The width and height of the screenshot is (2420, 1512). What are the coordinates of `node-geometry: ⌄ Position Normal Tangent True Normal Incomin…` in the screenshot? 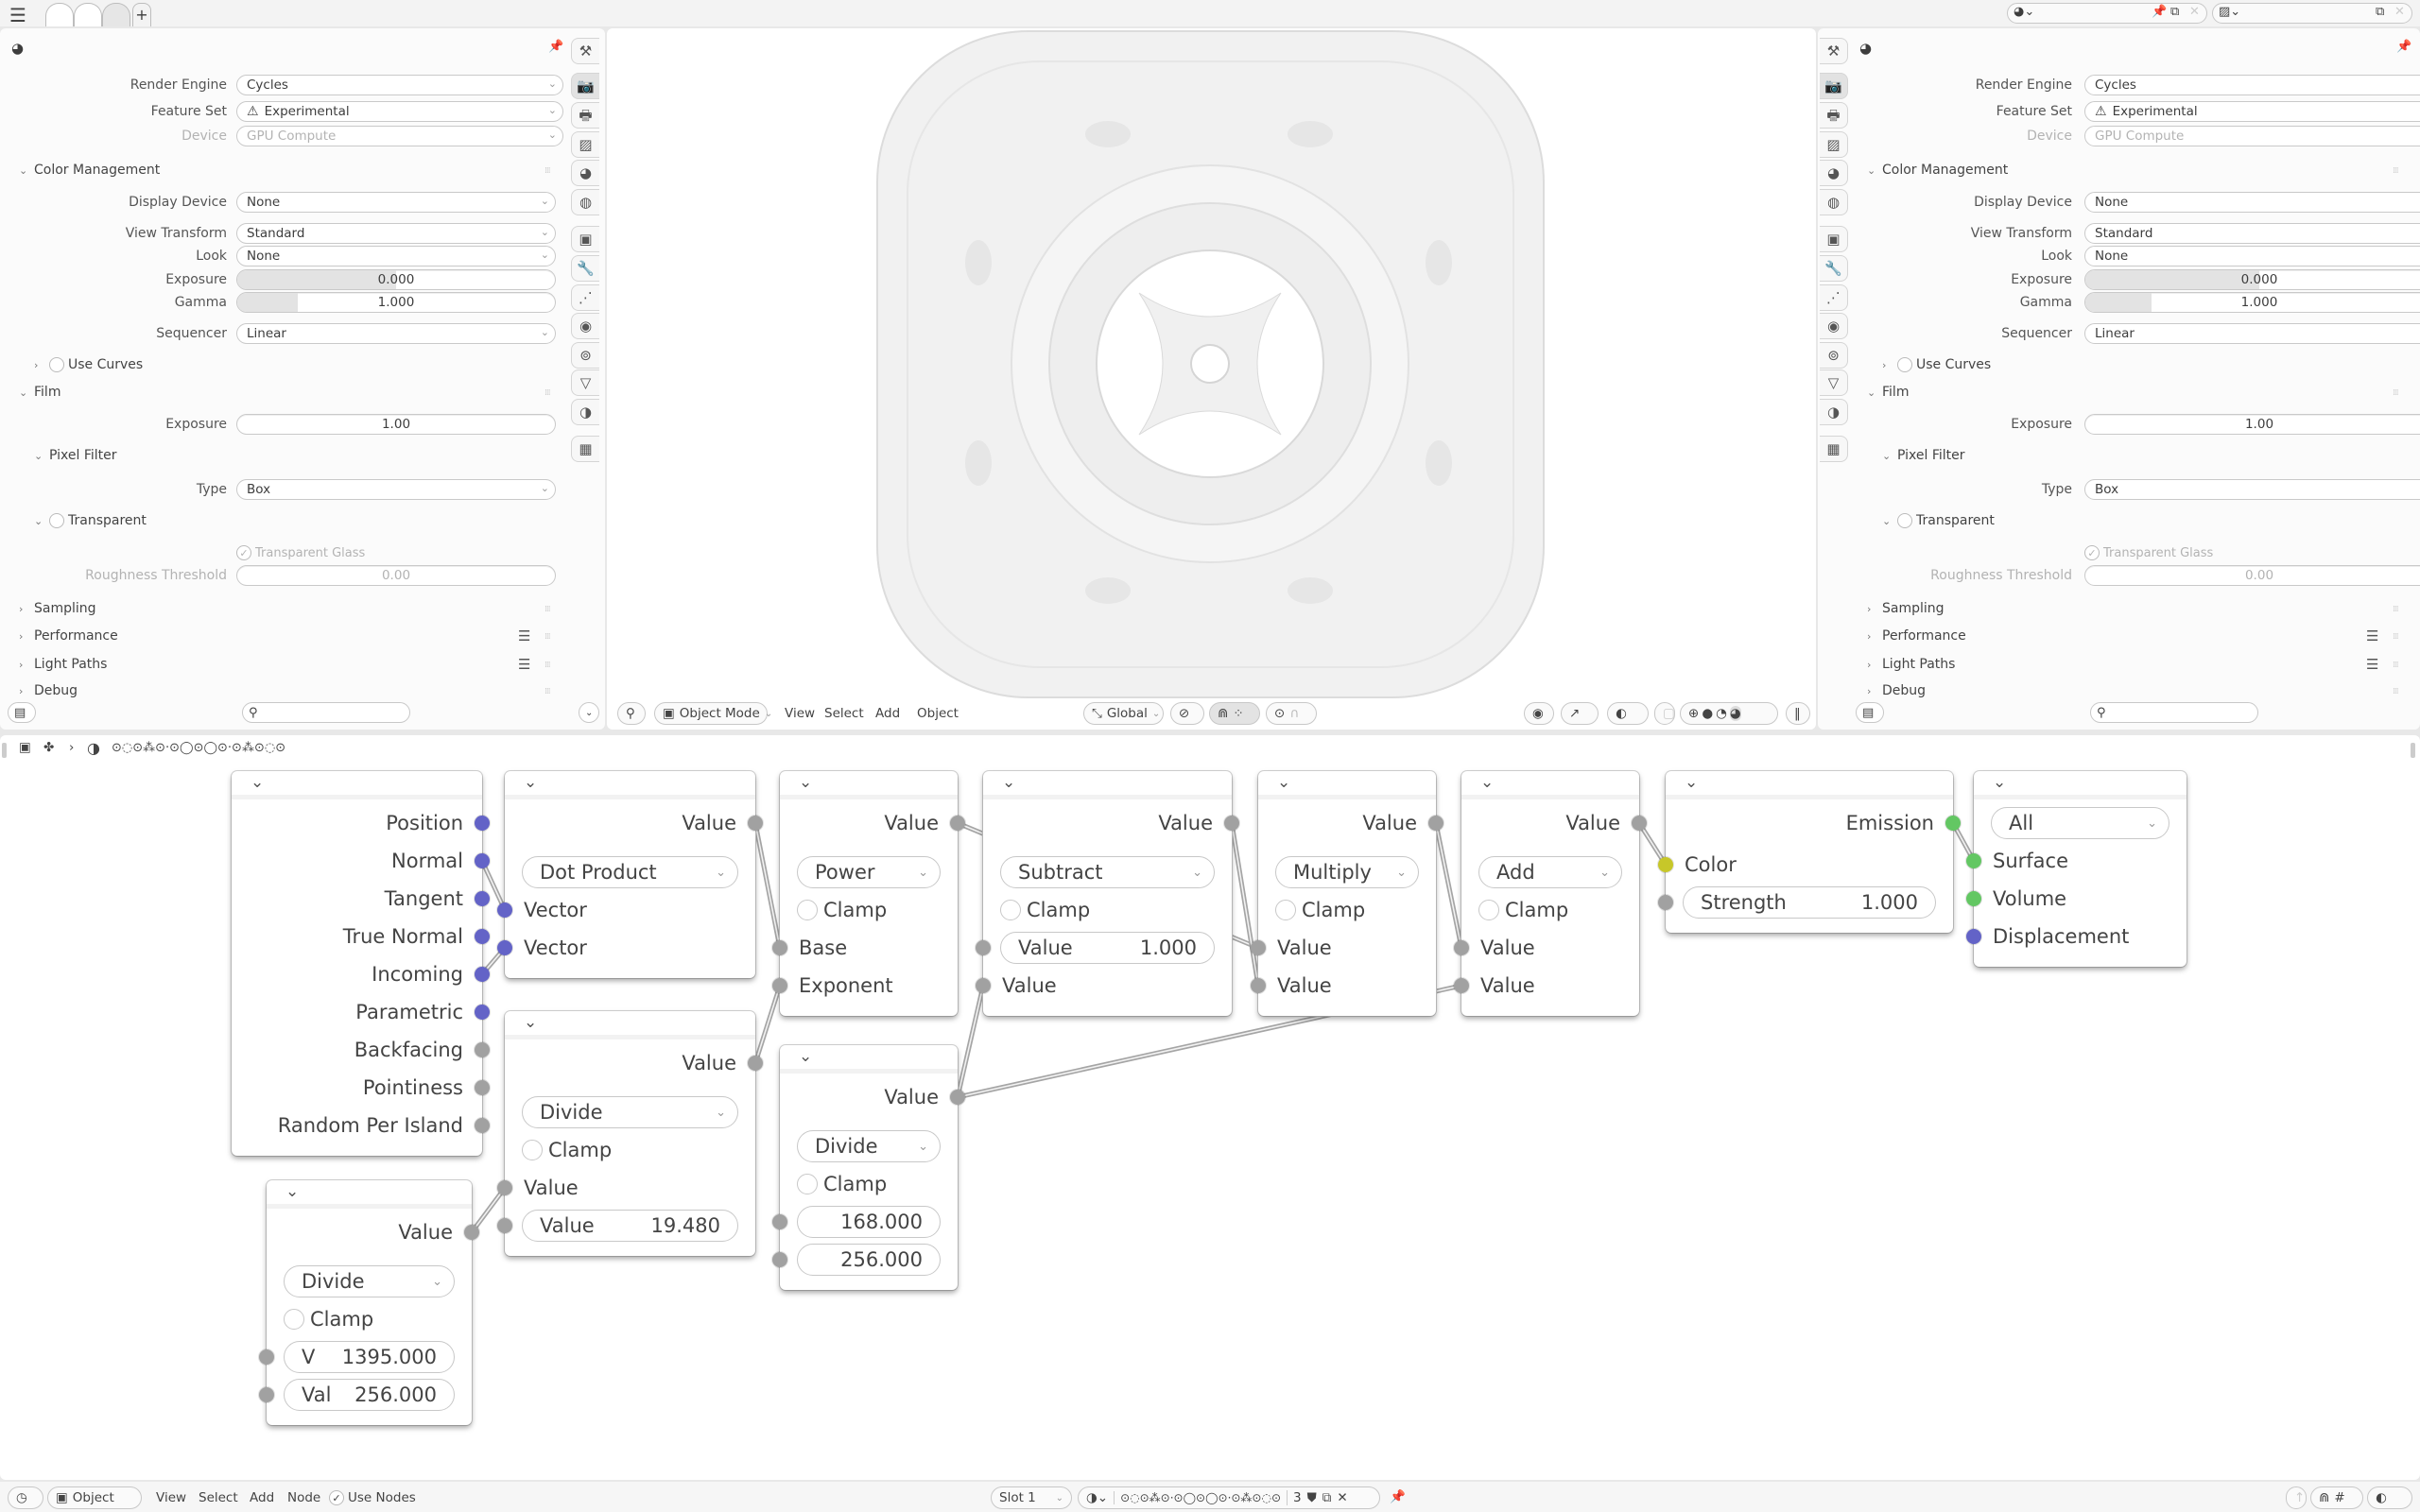 It's located at (361, 963).